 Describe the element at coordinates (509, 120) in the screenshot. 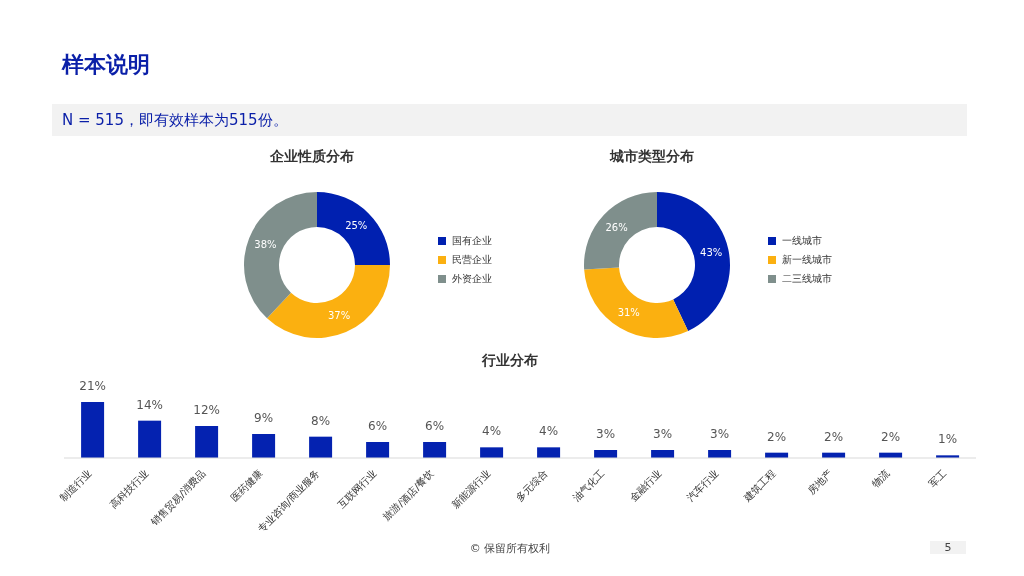

I see `text: N = 515，即有效样本为515份。` at that location.